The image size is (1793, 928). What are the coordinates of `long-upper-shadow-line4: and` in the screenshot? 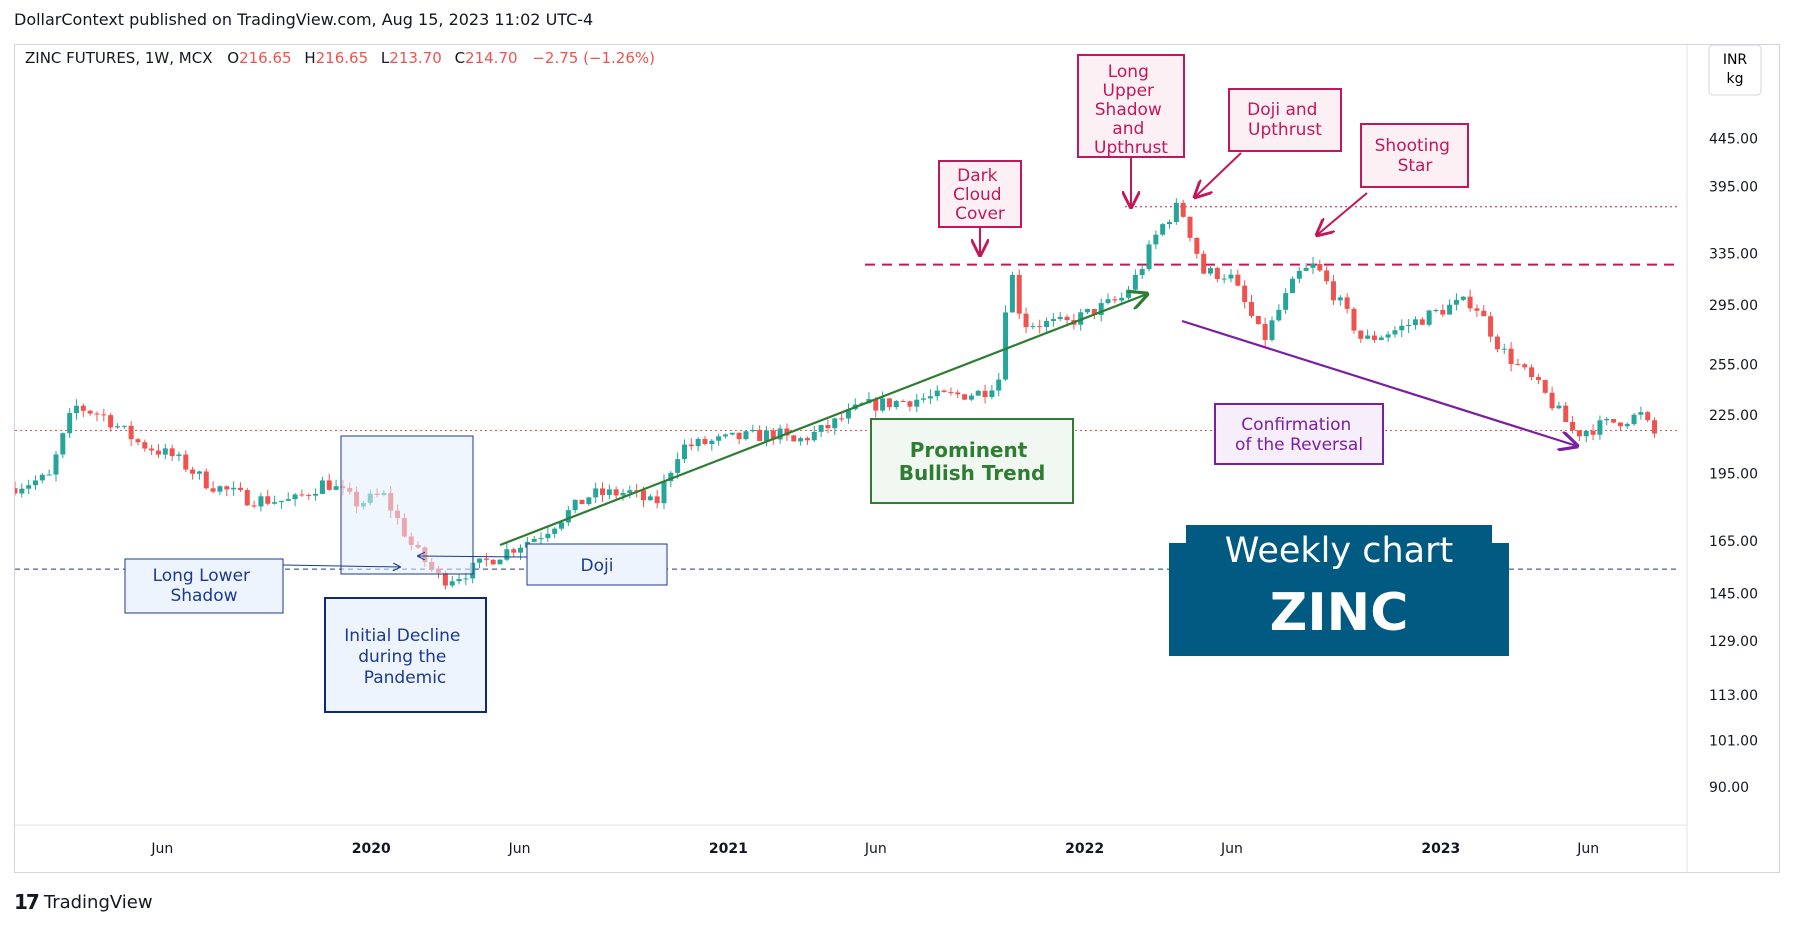 It's located at (1128, 129).